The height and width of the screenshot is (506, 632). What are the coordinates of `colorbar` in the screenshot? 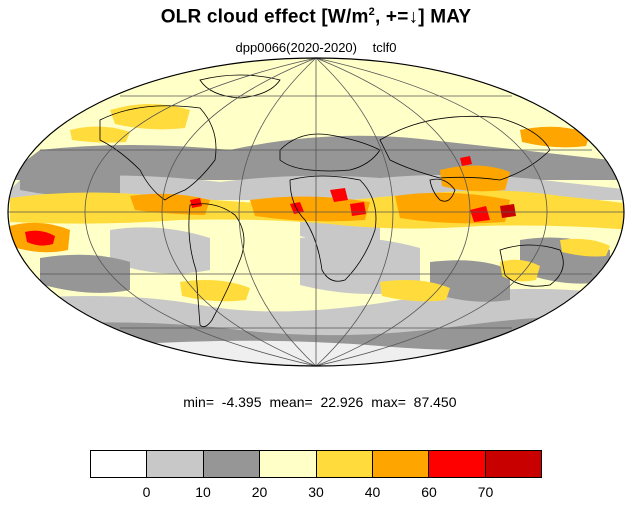 It's located at (316, 464).